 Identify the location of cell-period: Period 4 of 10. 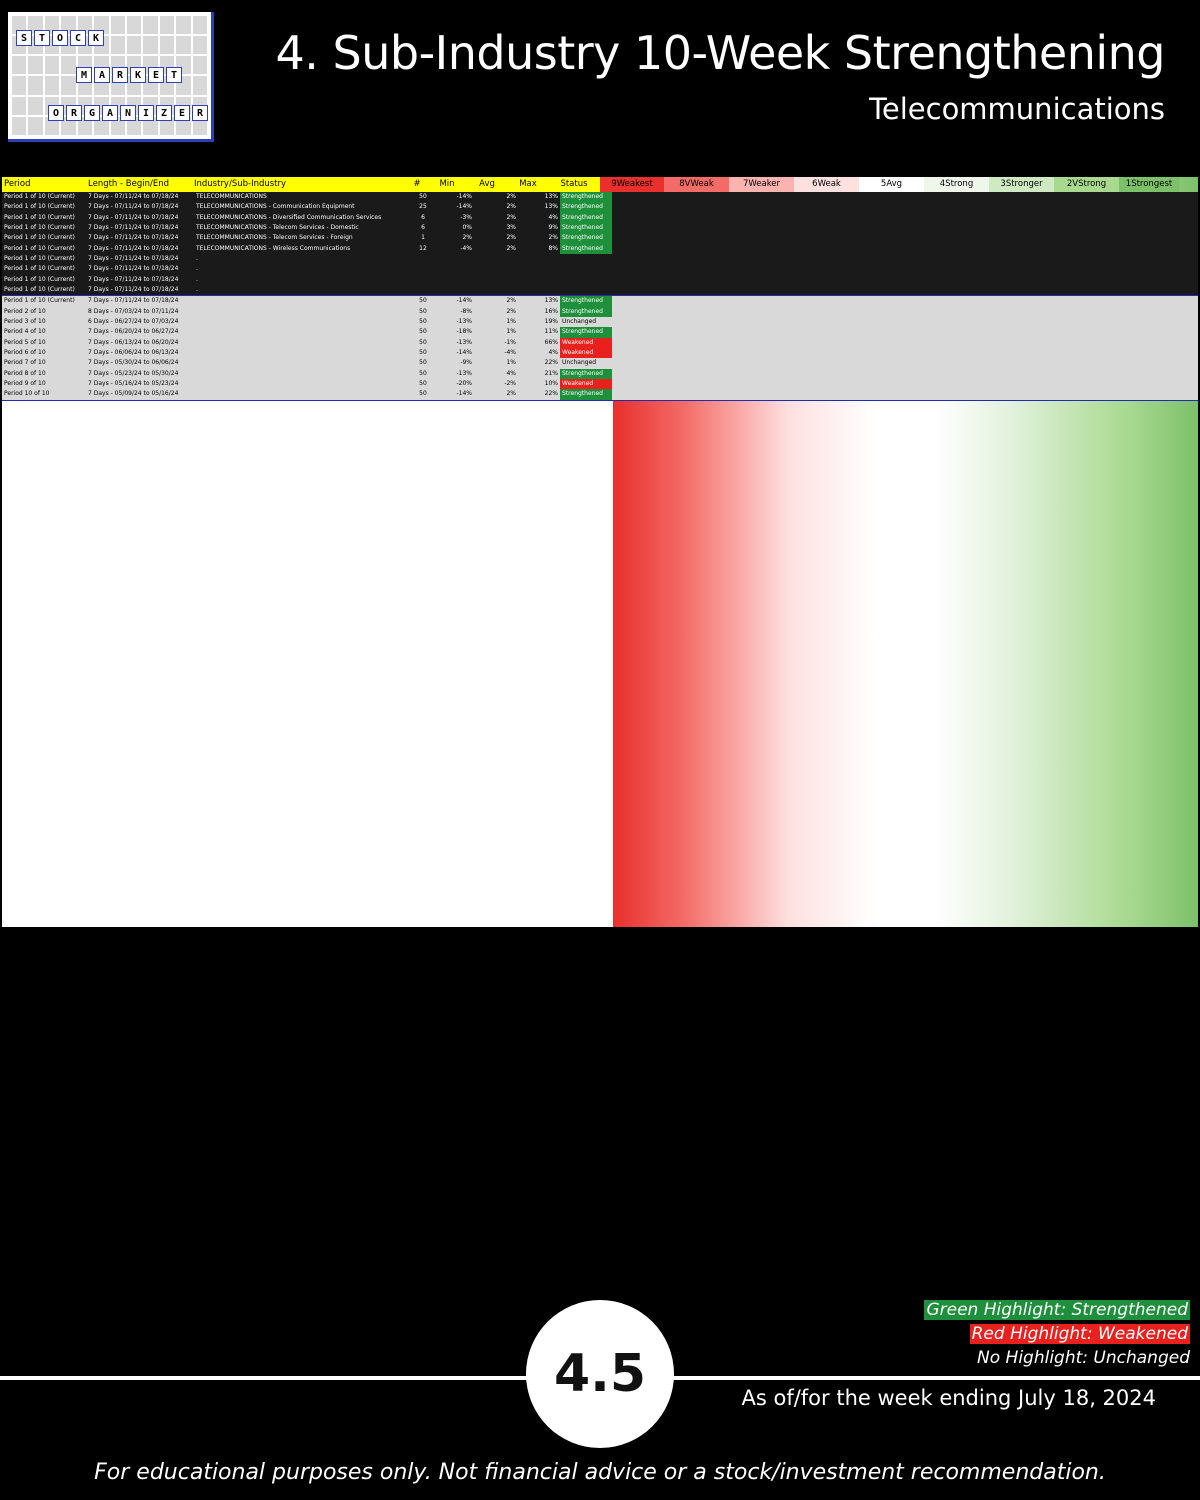
(25, 332).